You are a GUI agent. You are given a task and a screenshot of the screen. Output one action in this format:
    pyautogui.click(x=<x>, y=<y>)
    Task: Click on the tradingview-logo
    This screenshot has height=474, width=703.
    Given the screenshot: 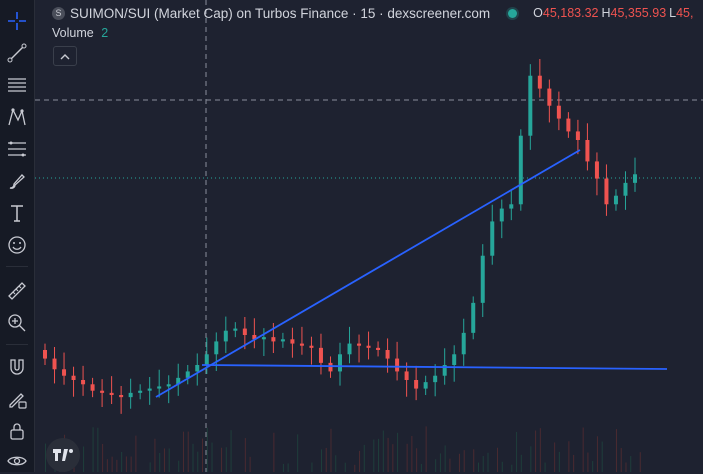 What is the action you would take?
    pyautogui.click(x=63, y=455)
    